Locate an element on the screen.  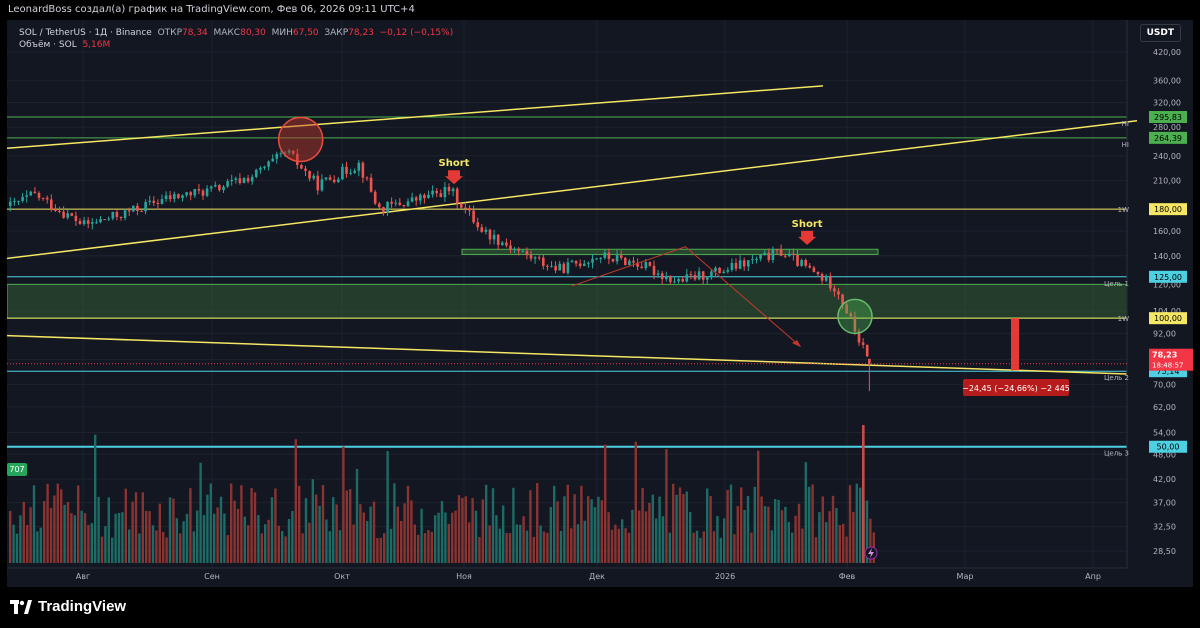
level-price-tag: 50,00 Цель 3 is located at coordinates (1145, 449).